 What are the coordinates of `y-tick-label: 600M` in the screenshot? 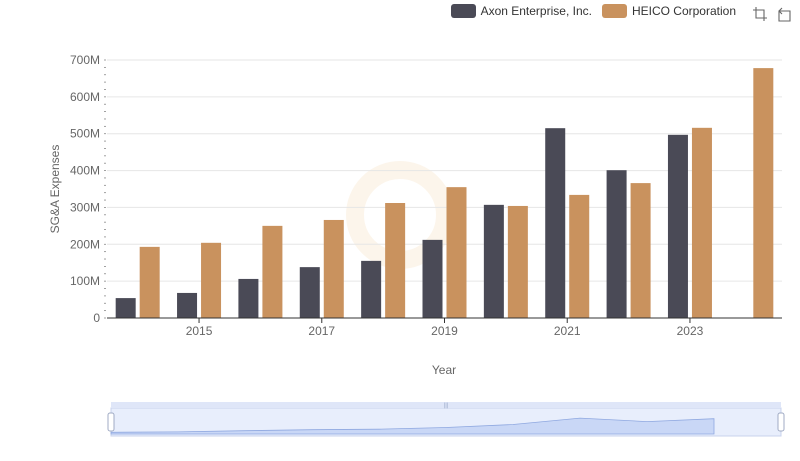 It's located at (85, 97).